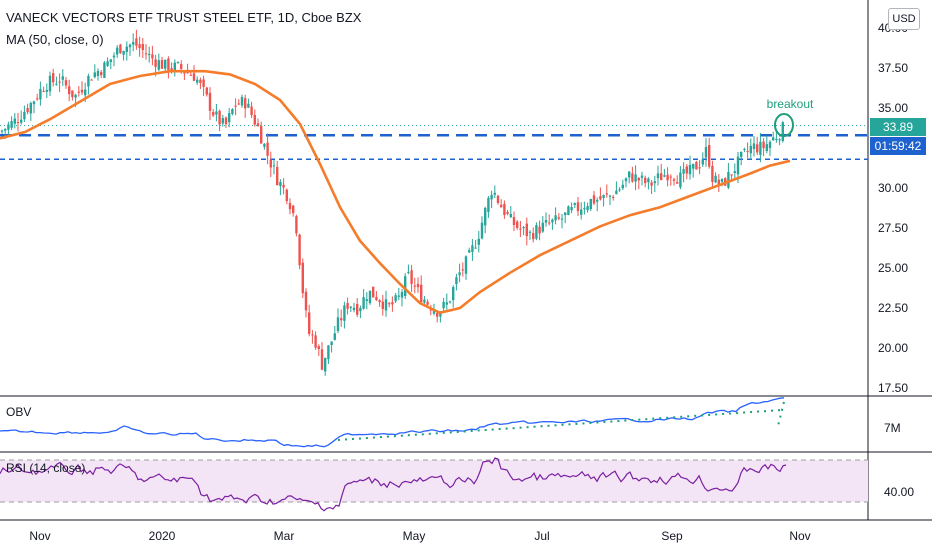 The height and width of the screenshot is (555, 932). What do you see at coordinates (893, 228) in the screenshot?
I see `price-tick-label: 27.50` at bounding box center [893, 228].